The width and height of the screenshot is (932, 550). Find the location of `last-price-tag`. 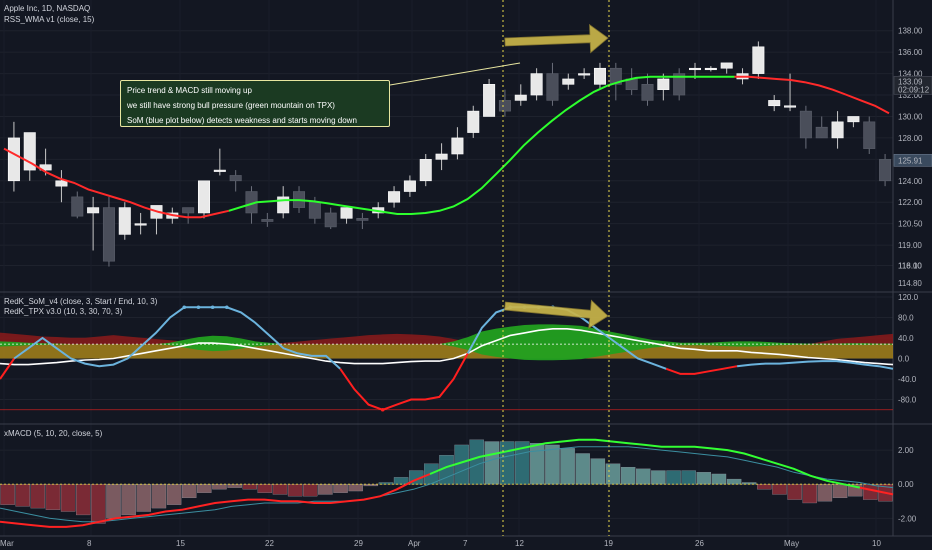

last-price-tag is located at coordinates (912, 85).